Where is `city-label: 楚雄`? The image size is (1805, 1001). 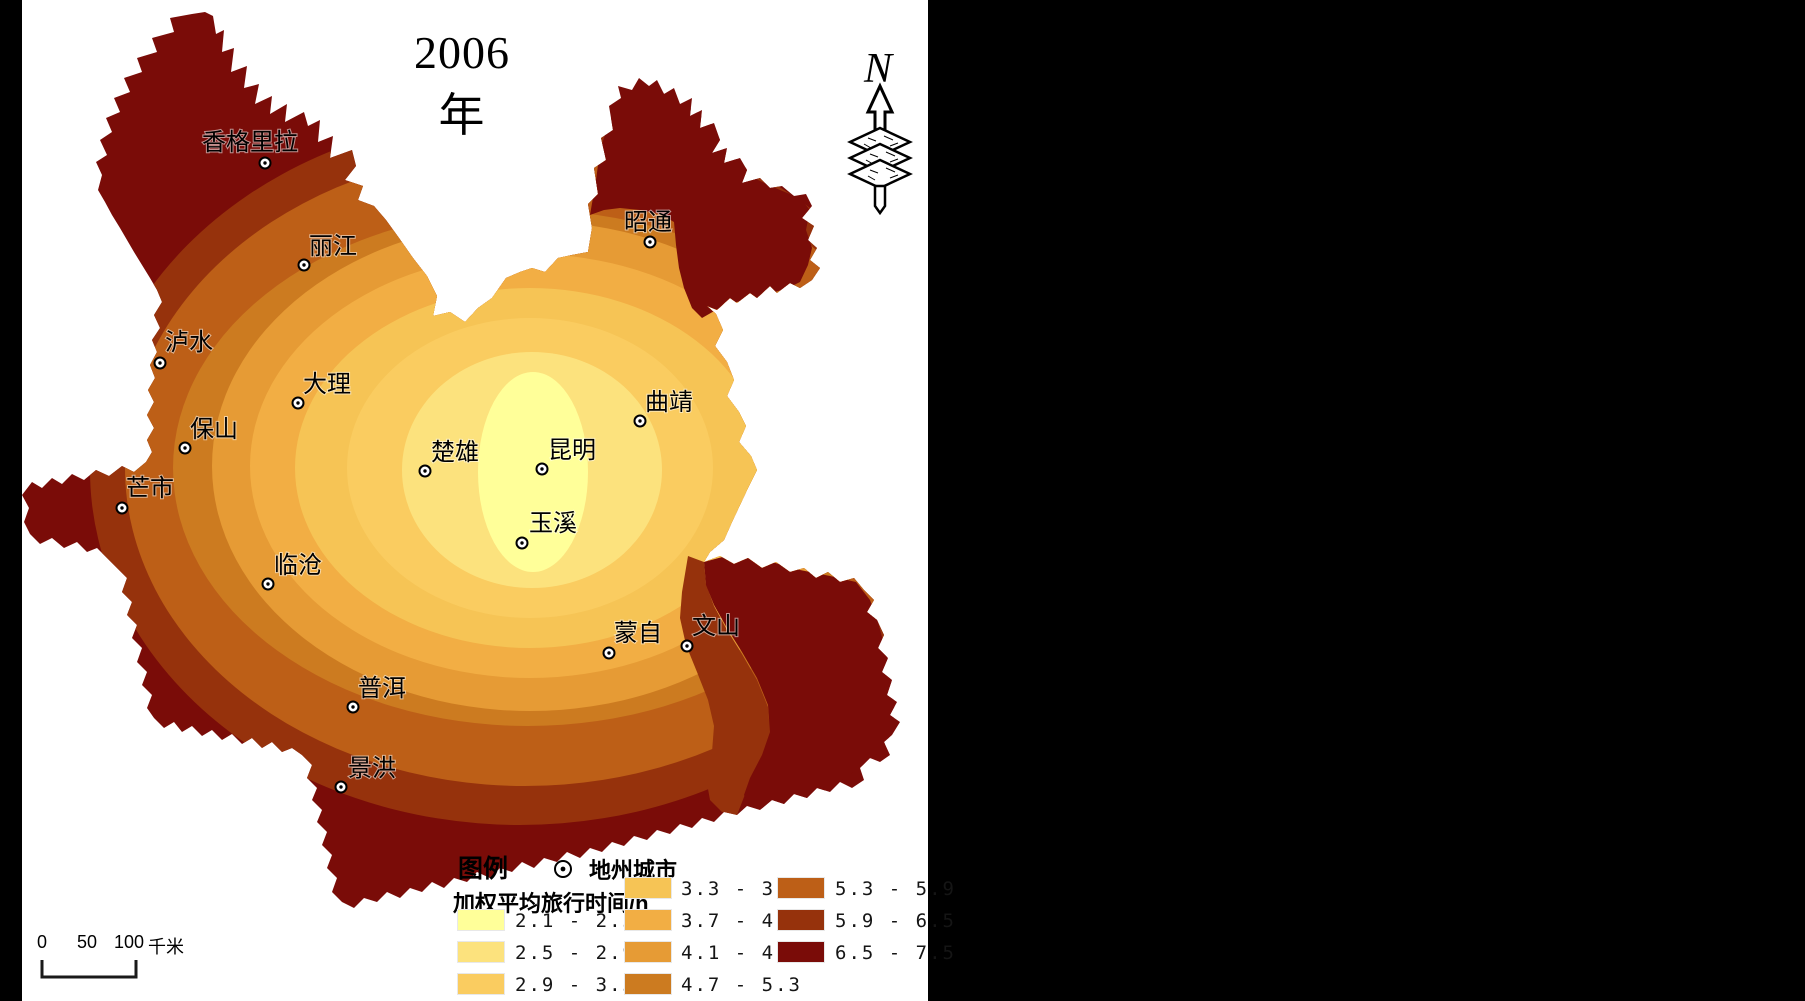
city-label: 楚雄 is located at coordinates (455, 452).